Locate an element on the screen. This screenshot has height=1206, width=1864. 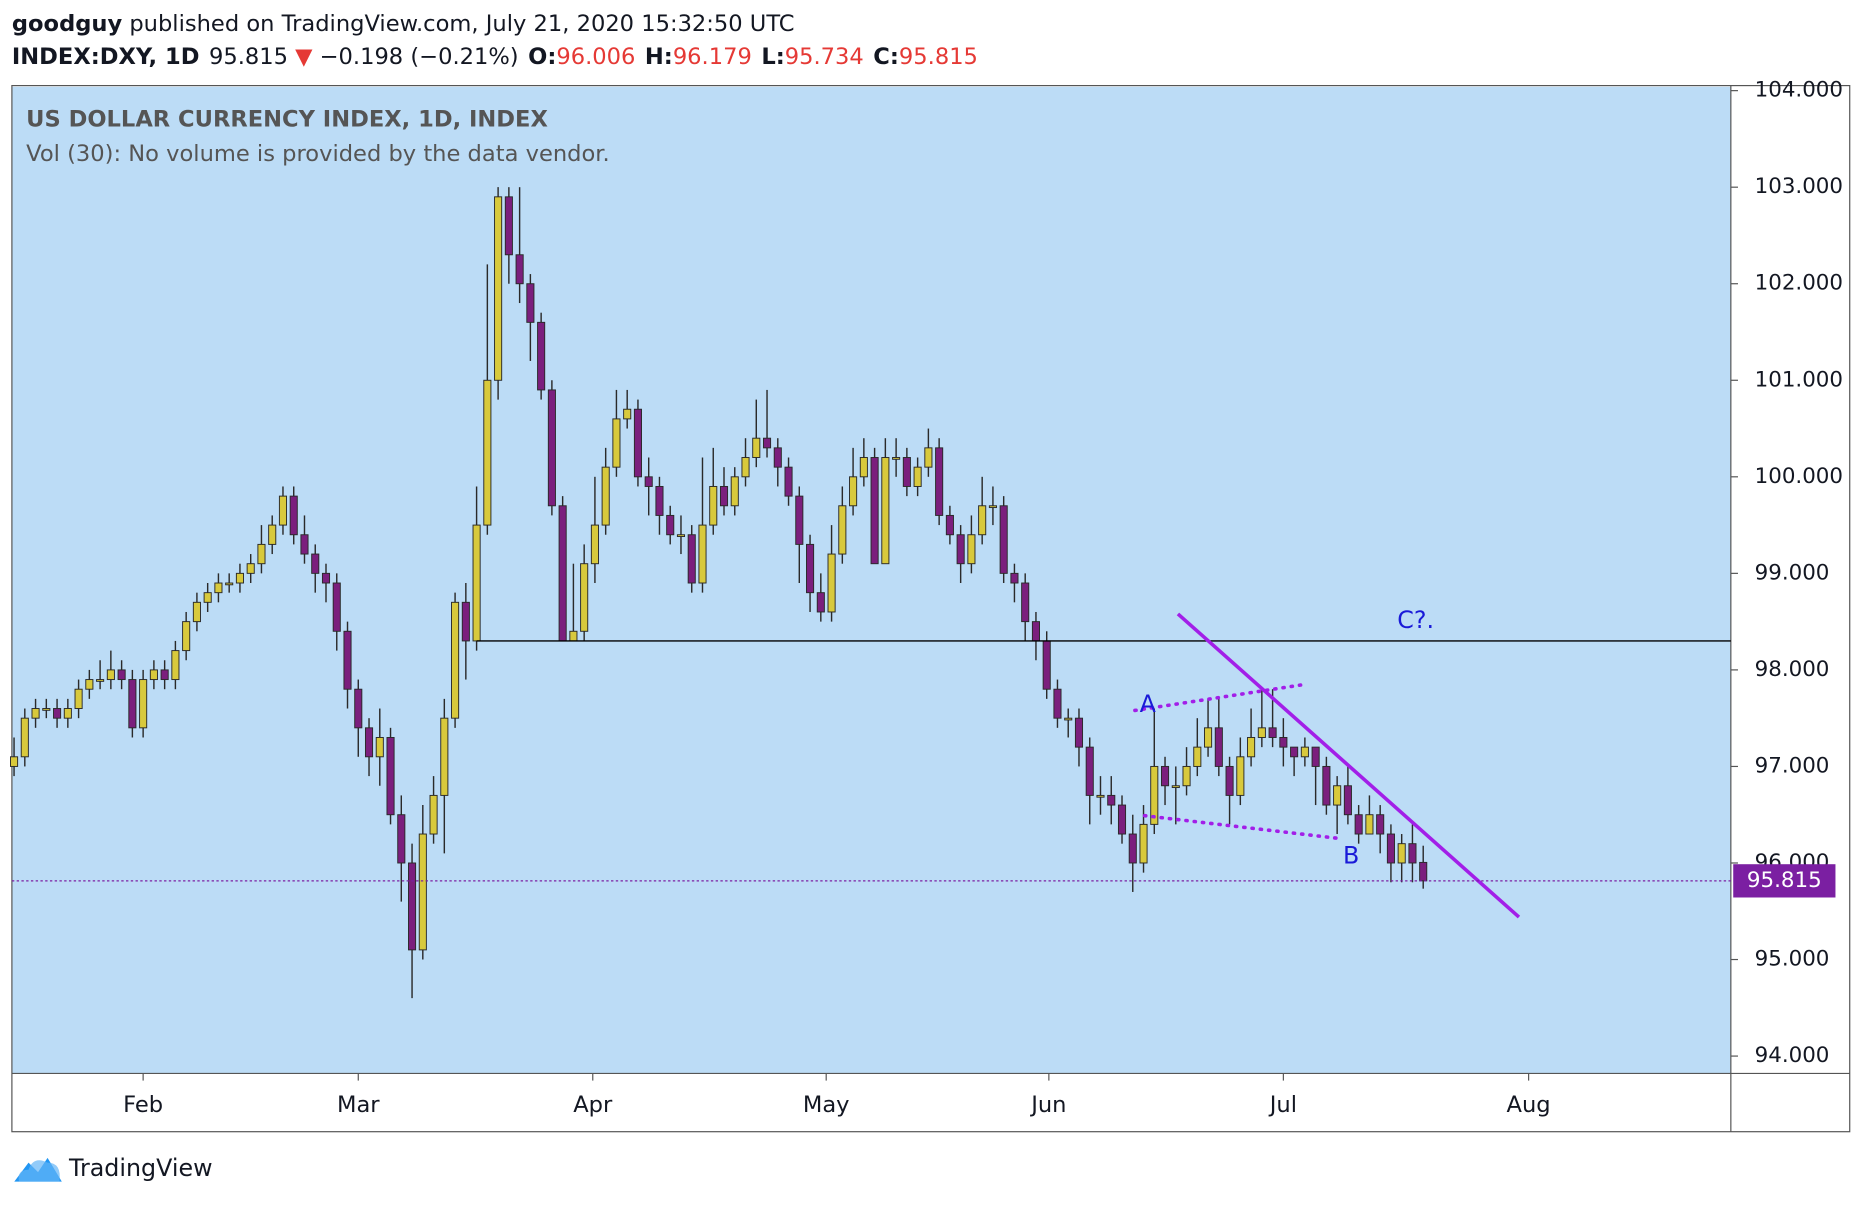
y-tick-label: 98.000 is located at coordinates (1792, 669).